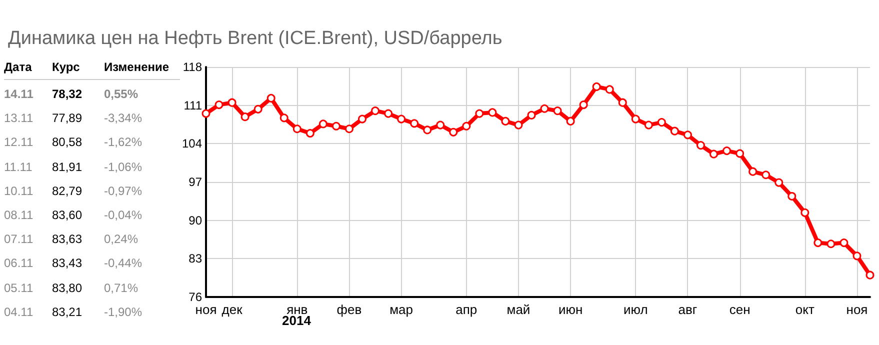 The image size is (879, 345). Describe the element at coordinates (124, 167) in the screenshot. I see `text: -1,06%` at that location.